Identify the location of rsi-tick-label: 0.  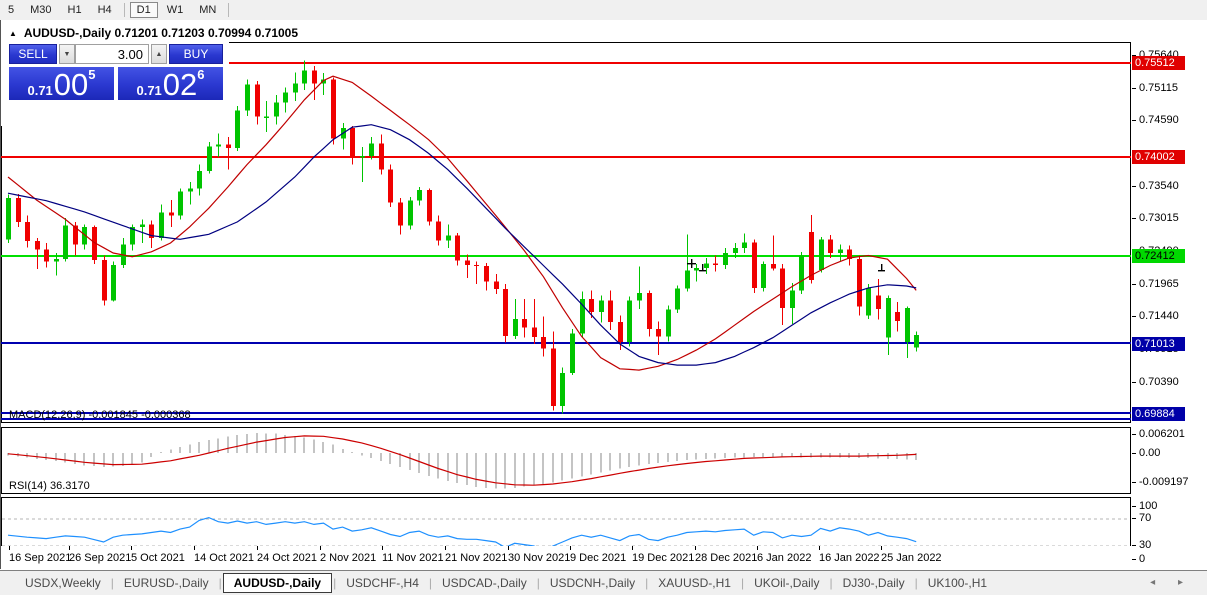
(1142, 559).